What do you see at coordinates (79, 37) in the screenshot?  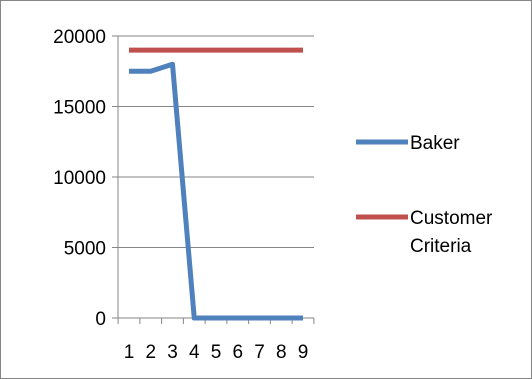 I see `y-tick-label-20000: 20000` at bounding box center [79, 37].